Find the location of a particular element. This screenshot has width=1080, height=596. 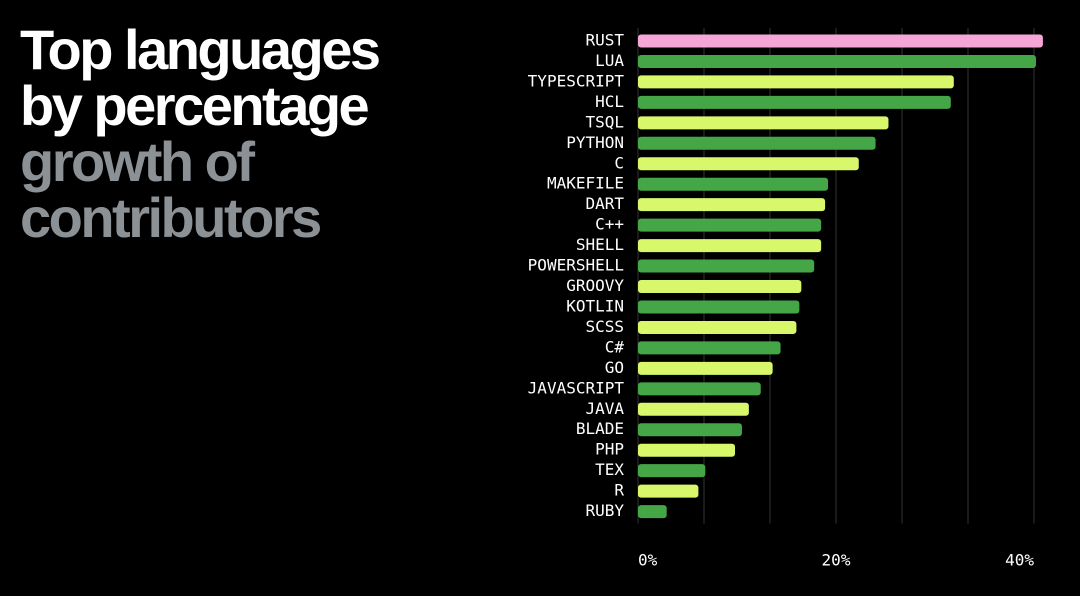

chart-title: Top languages by percentage is located at coordinates (200, 77).